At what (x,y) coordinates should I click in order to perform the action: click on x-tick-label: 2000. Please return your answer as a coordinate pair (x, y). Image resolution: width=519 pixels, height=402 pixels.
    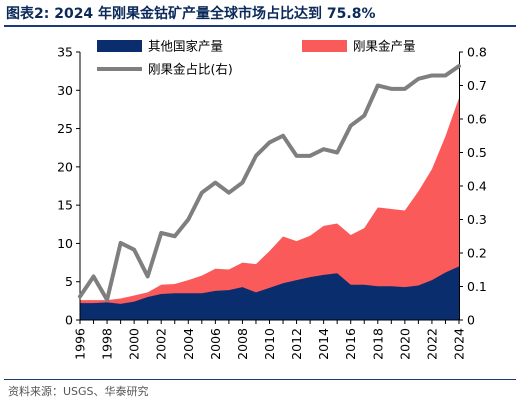
    Looking at the image, I should click on (134, 344).